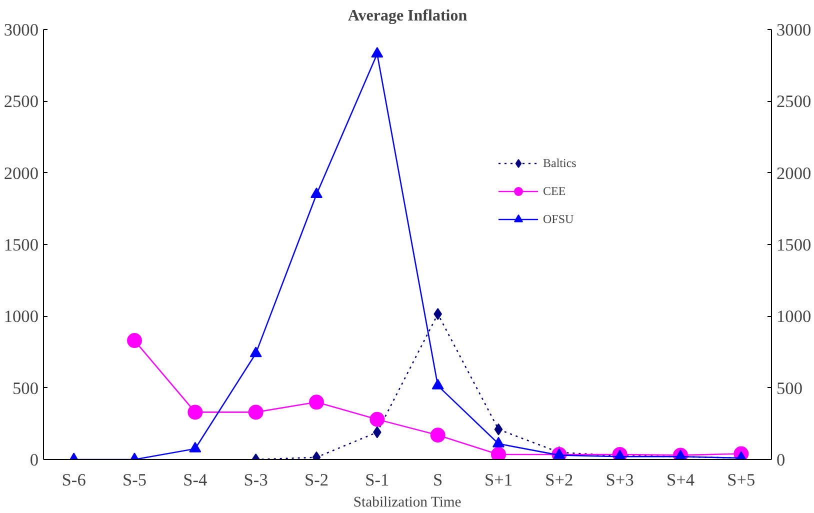 The height and width of the screenshot is (513, 814). What do you see at coordinates (74, 480) in the screenshot?
I see `x-tick-label: S-6` at bounding box center [74, 480].